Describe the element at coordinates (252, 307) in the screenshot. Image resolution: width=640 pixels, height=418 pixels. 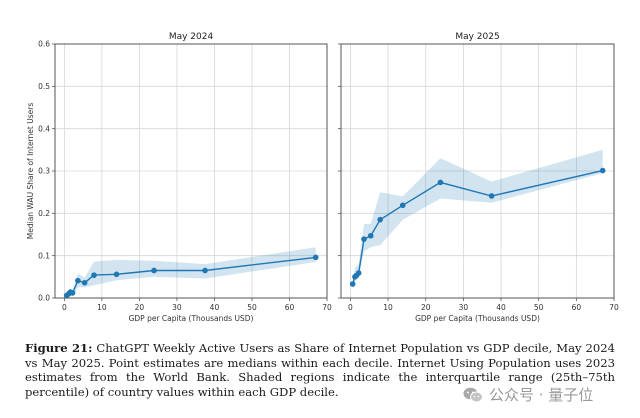
I see `panel-1-x-tick-label: 50` at that location.